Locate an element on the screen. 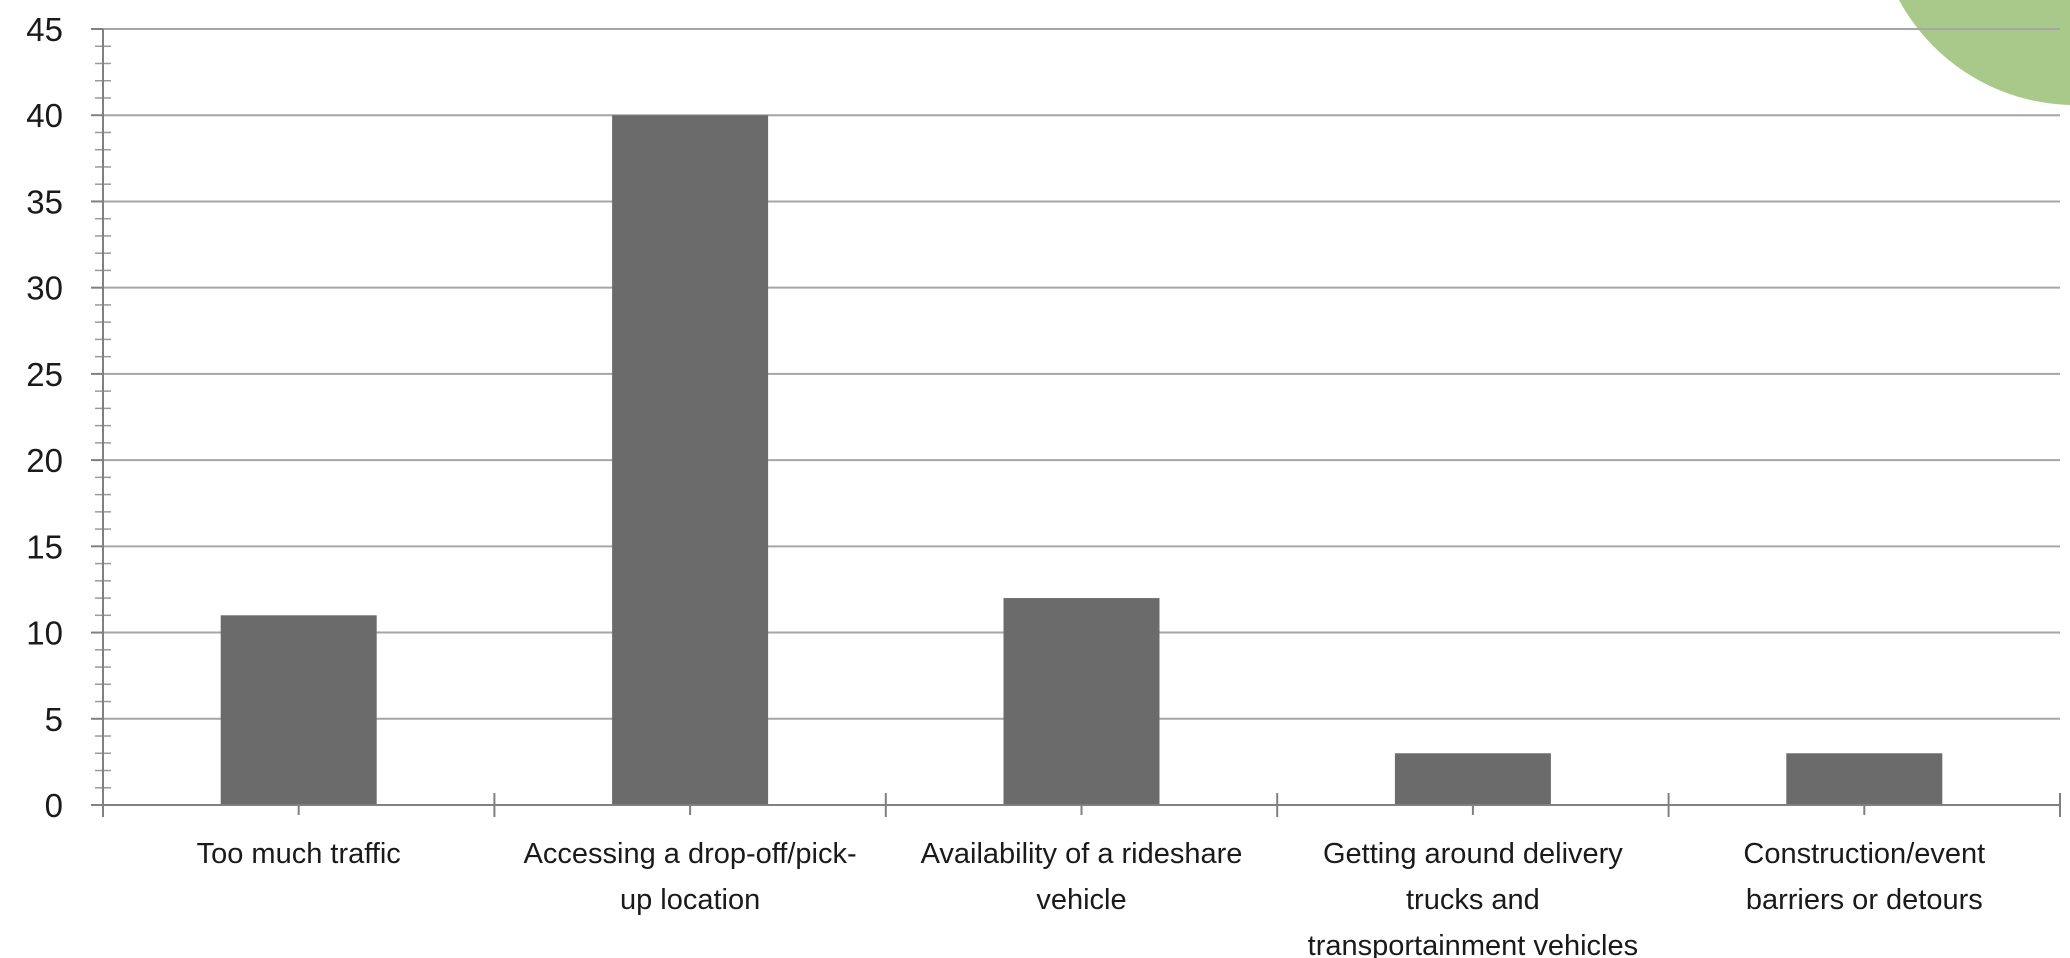 Image resolution: width=2070 pixels, height=958 pixels. y-tick-label: 40 is located at coordinates (44, 115).